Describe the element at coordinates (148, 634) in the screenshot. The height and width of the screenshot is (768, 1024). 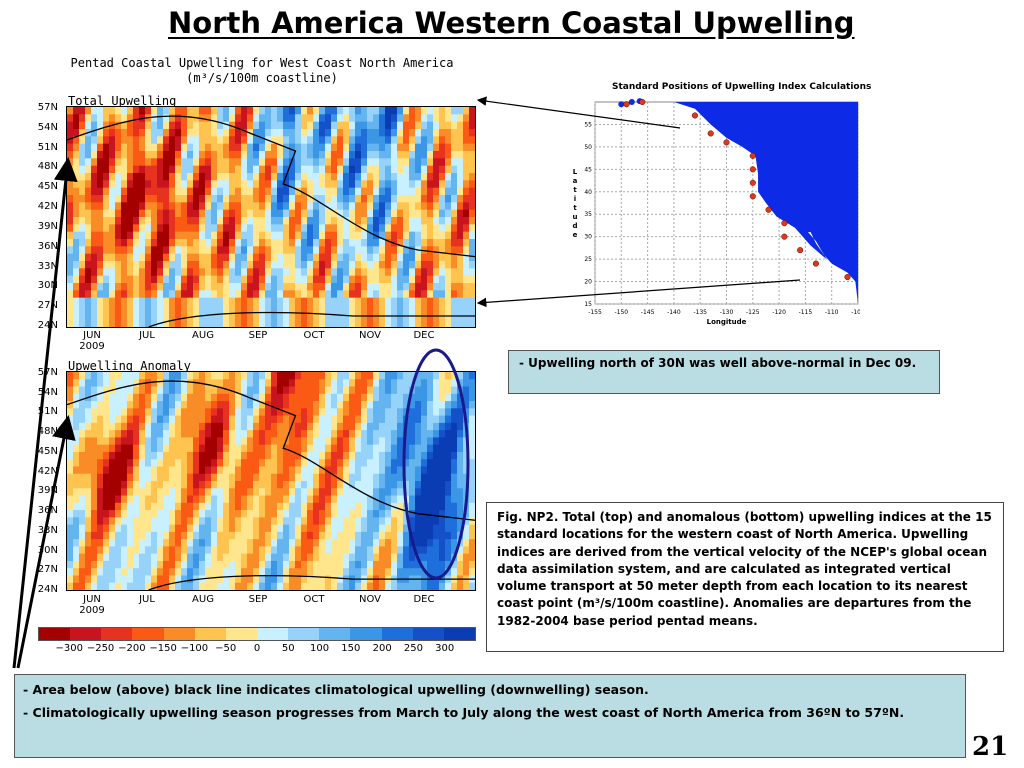
I see `colorbar-swatch` at that location.